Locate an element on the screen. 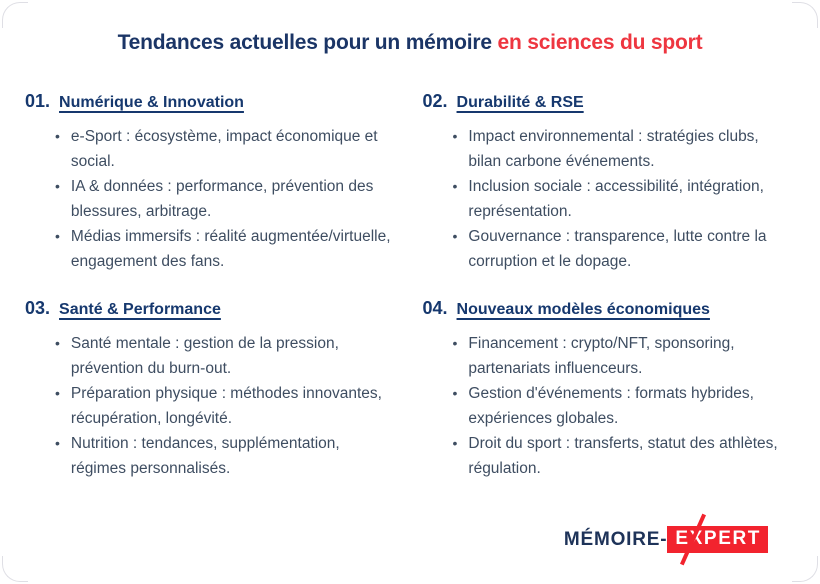  card-corner-bottom-left is located at coordinates (15, 569).